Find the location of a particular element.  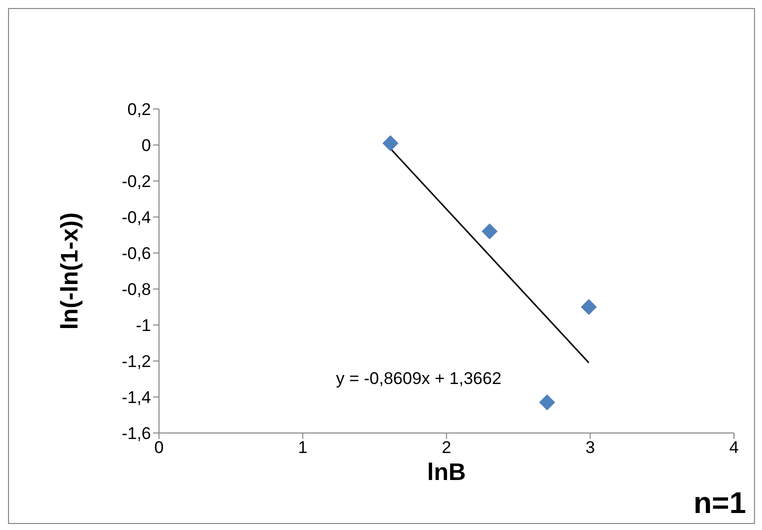

text: n=1 is located at coordinates (719, 504).